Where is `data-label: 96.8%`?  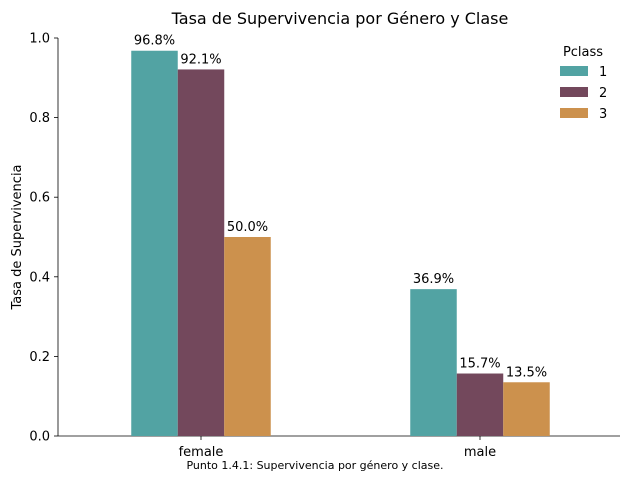
data-label: 96.8% is located at coordinates (154, 41).